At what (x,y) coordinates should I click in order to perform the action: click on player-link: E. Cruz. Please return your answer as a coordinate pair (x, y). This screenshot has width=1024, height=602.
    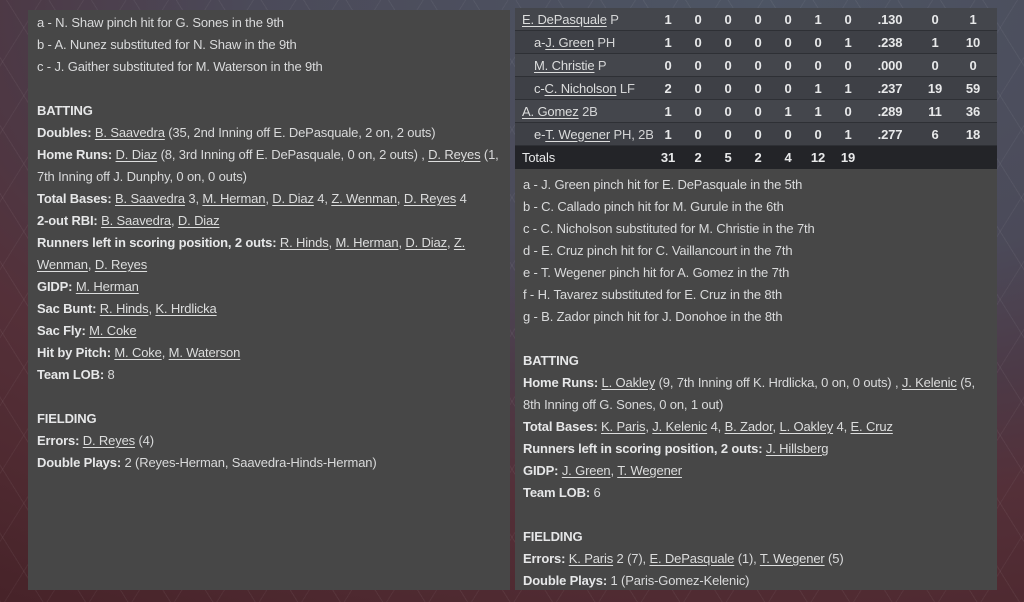
    Looking at the image, I should click on (871, 426).